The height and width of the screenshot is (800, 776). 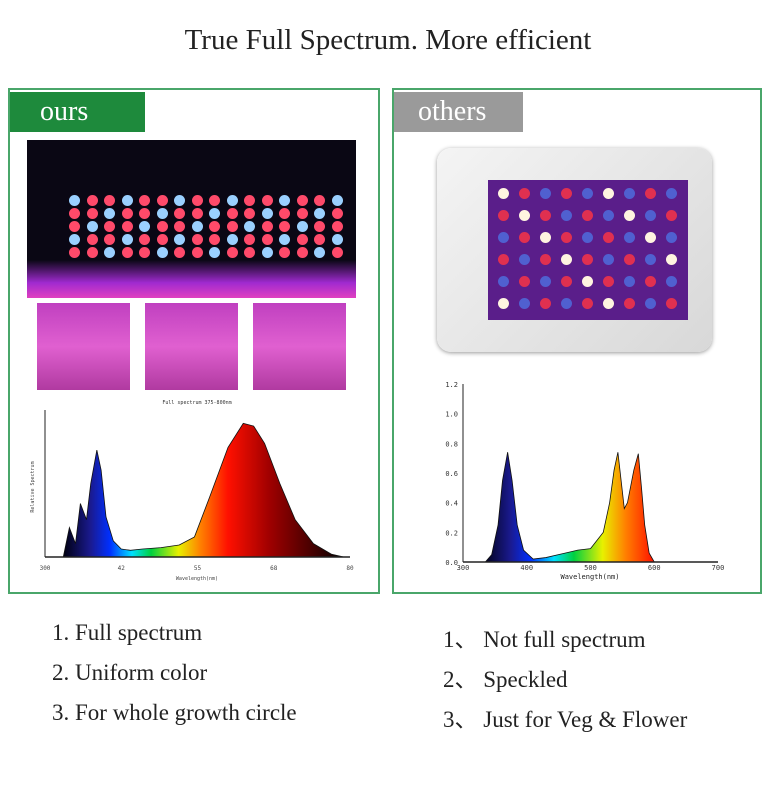 I want to click on y-tick-label: 1.2, so click(x=451, y=385).